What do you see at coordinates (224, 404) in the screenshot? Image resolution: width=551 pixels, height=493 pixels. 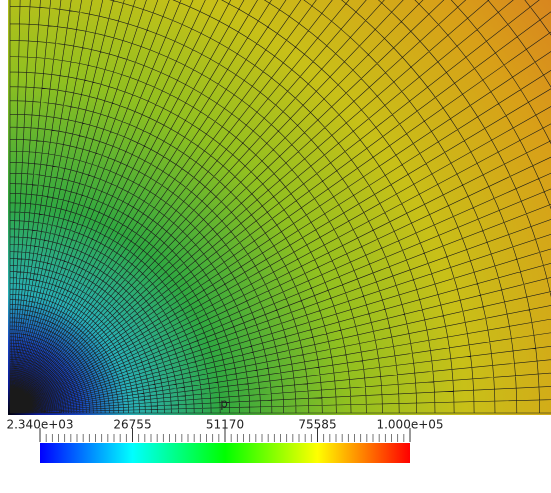 I see `colorbar-title: p` at bounding box center [224, 404].